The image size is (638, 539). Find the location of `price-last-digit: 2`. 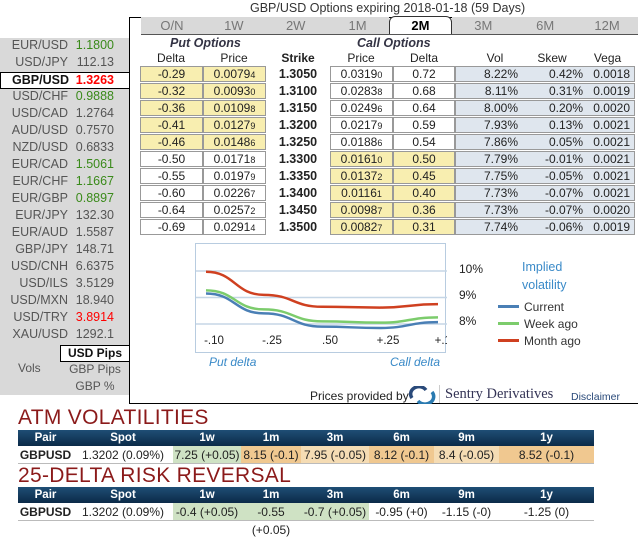

price-last-digit: 2 is located at coordinates (380, 177).